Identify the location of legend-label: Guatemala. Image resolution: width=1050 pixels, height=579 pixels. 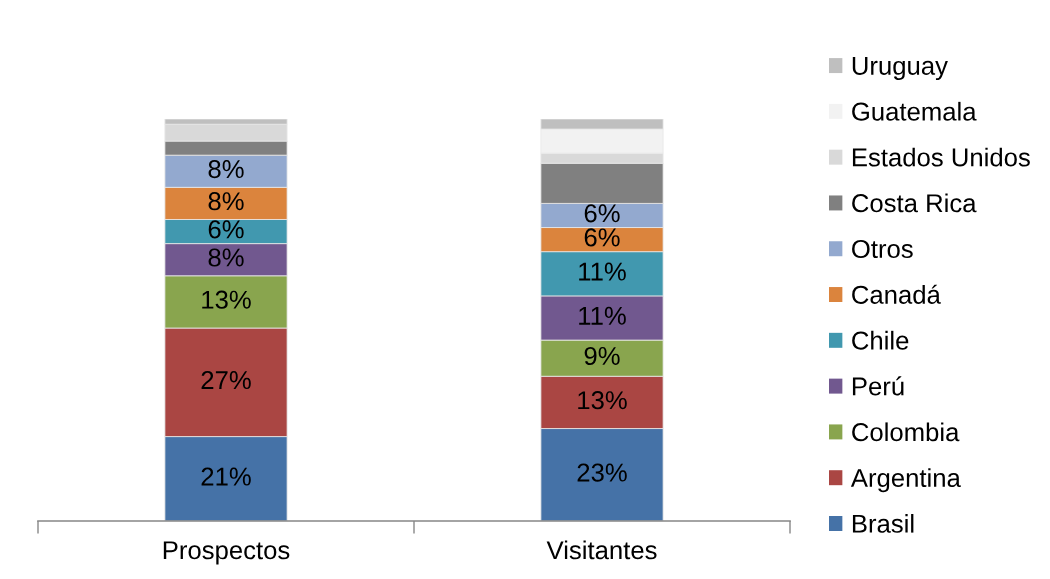
(914, 111).